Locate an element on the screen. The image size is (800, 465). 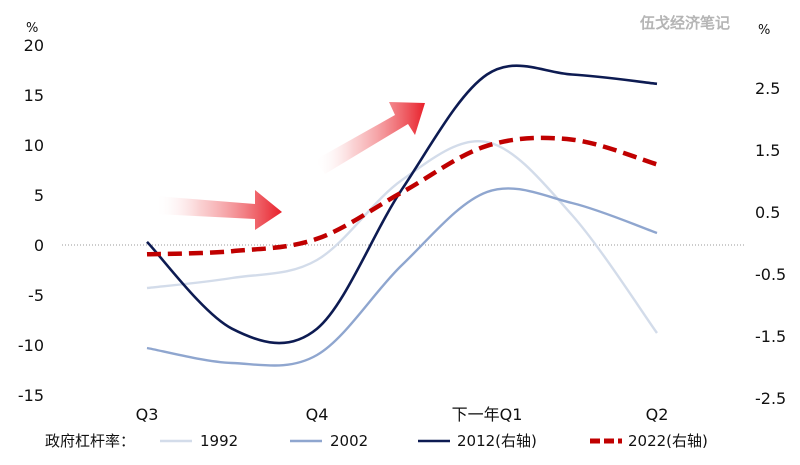
left-axis-ticks: 20 15 10 5 0 -5 -10 -15 is located at coordinates (31, 220).